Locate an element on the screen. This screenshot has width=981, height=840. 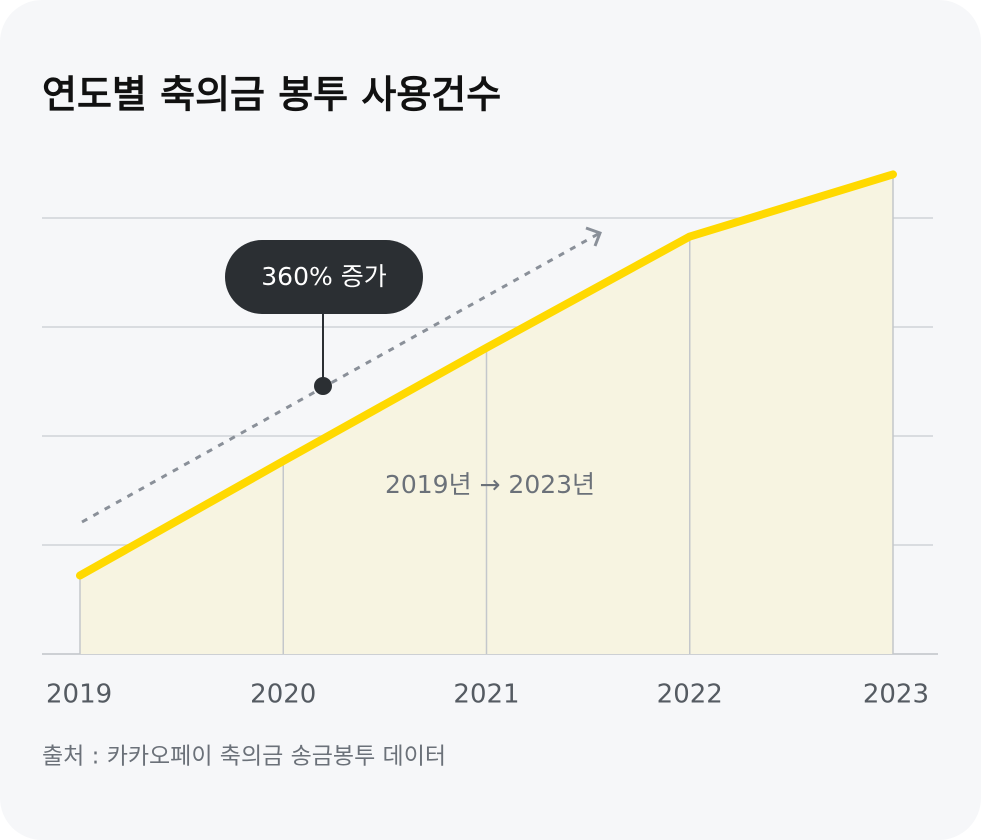
chart-title: 연도별 축의금 봉투 사용건수 is located at coordinates (271, 95).